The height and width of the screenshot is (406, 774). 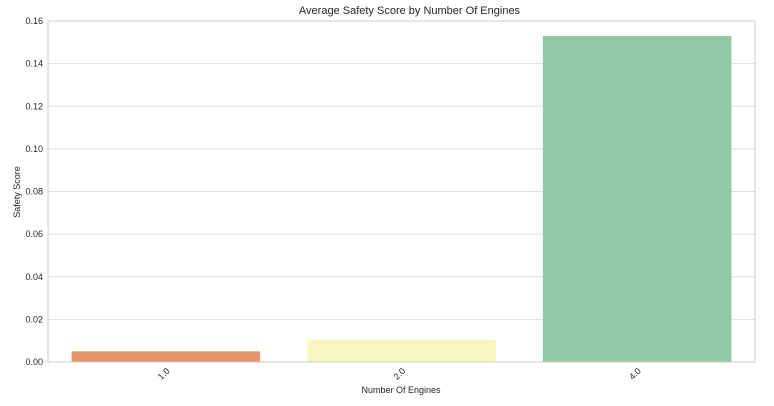 What do you see at coordinates (34, 277) in the screenshot?
I see `y-tick-label: 0.04` at bounding box center [34, 277].